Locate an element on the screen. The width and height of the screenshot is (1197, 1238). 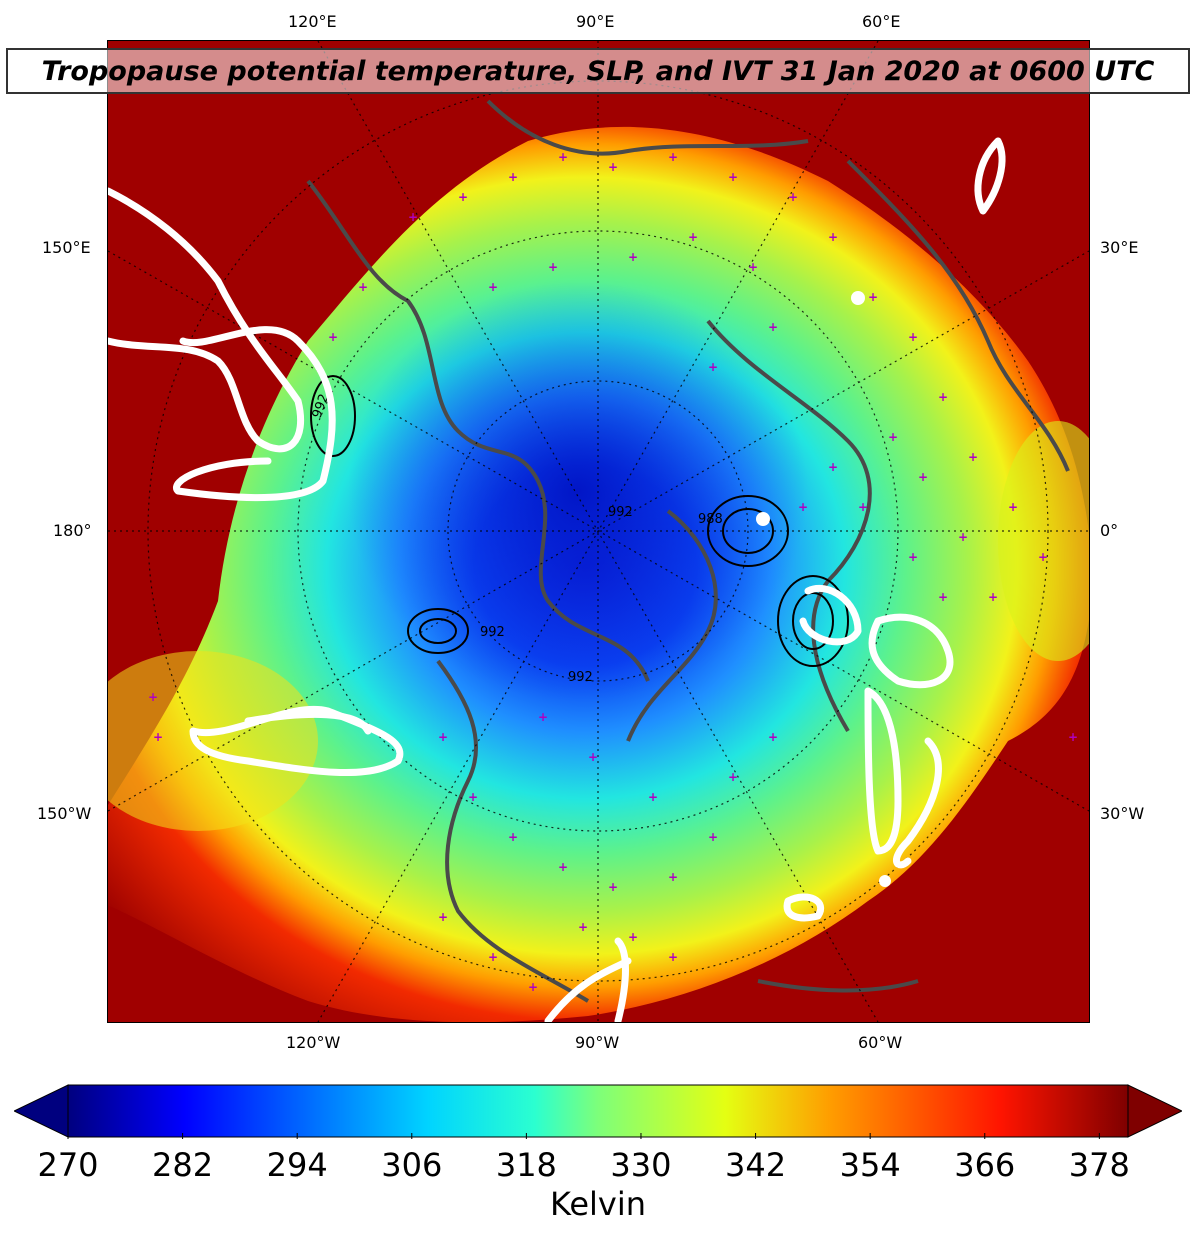
polar-vortex-core is located at coordinates (578, 491).